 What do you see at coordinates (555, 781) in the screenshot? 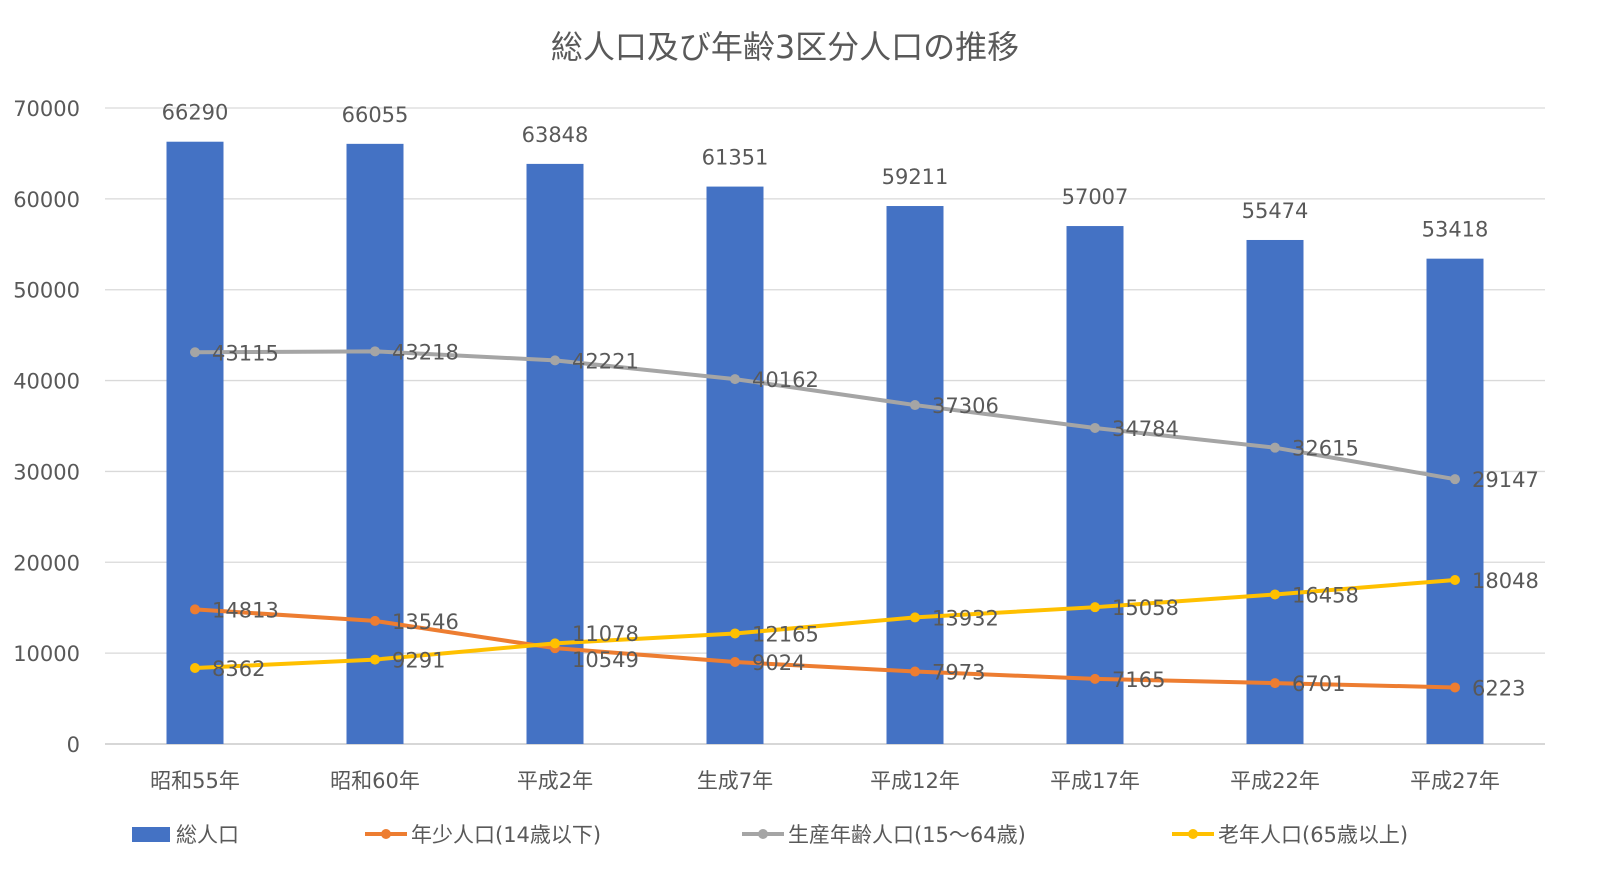
I see `x-tick-label: 平成2年` at bounding box center [555, 781].